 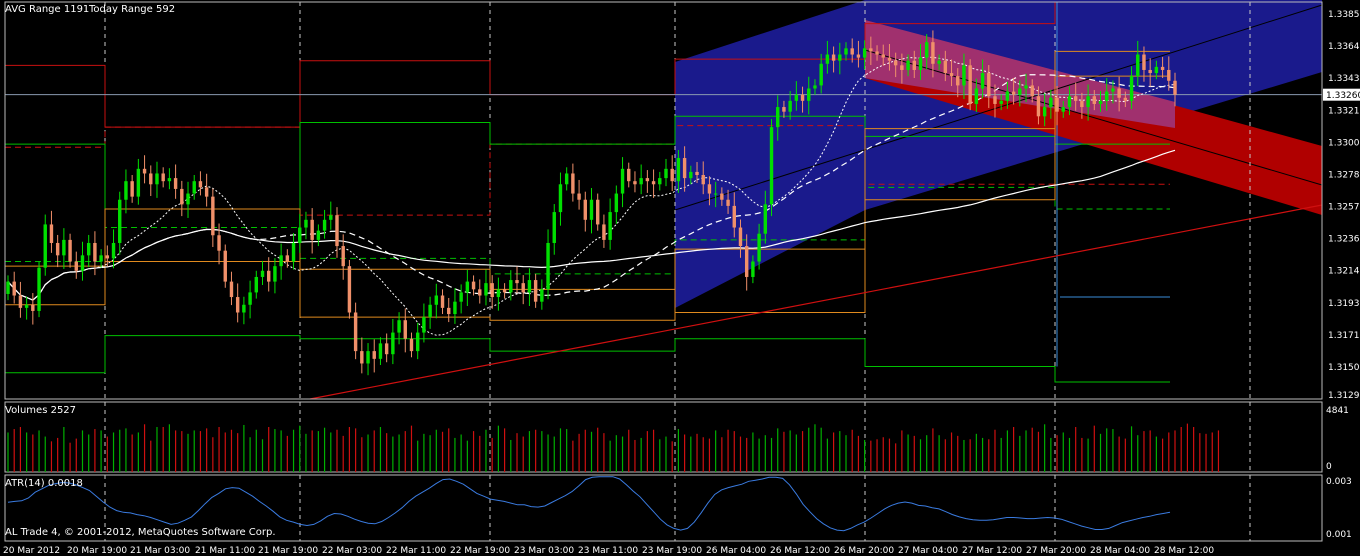 What do you see at coordinates (864, 551) in the screenshot?
I see `time-tick-label: 26 Mar 20:00` at bounding box center [864, 551].